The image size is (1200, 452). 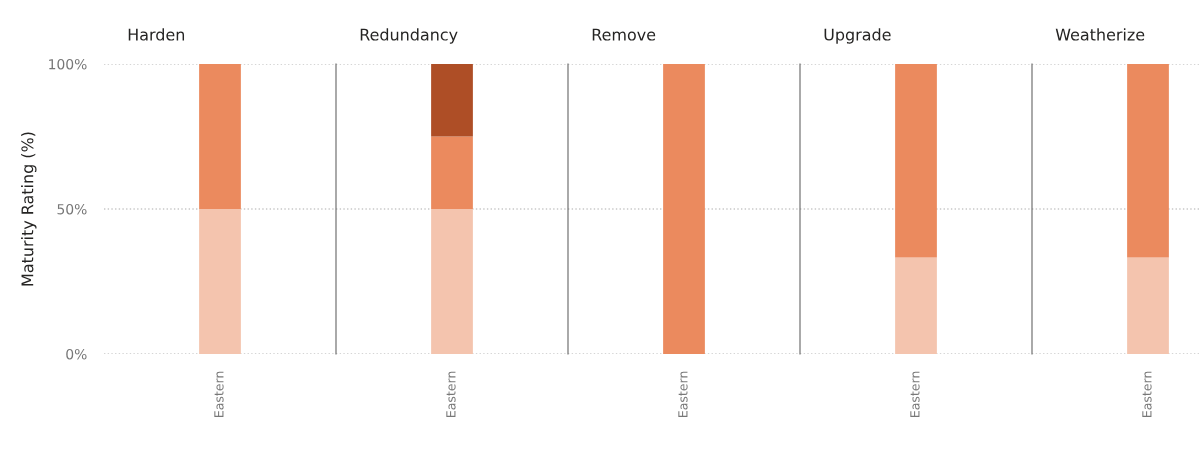 I want to click on y-tick-label: 100%, so click(x=68, y=64).